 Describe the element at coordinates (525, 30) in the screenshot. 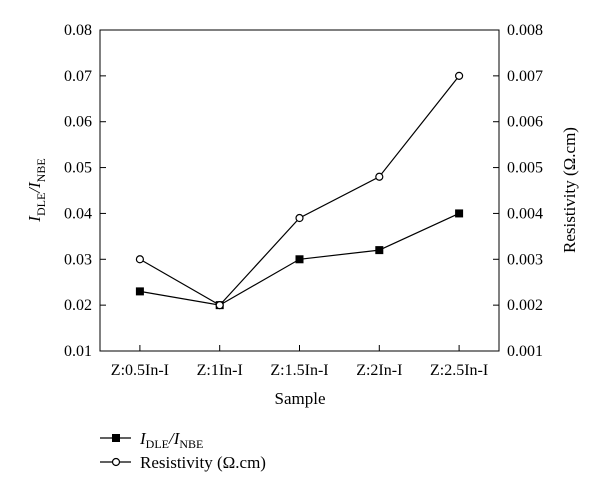

I see `right-y-tick-label: 0.008` at that location.